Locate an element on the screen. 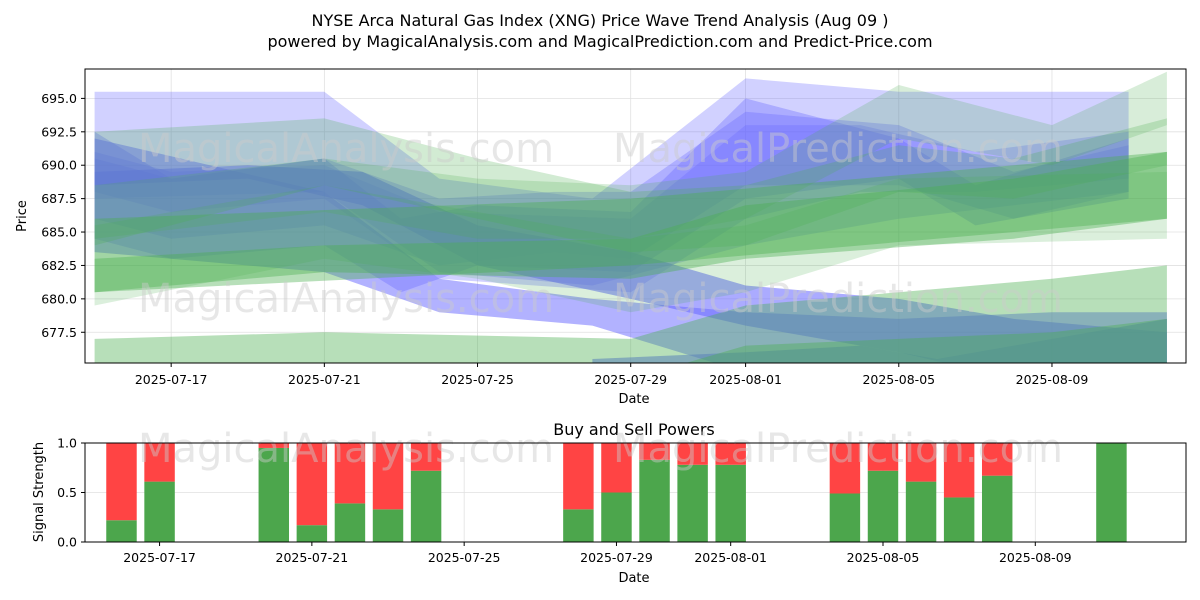 This screenshot has width=1200, height=600. price-x-tick-label: 2025-07-17 is located at coordinates (171, 379).